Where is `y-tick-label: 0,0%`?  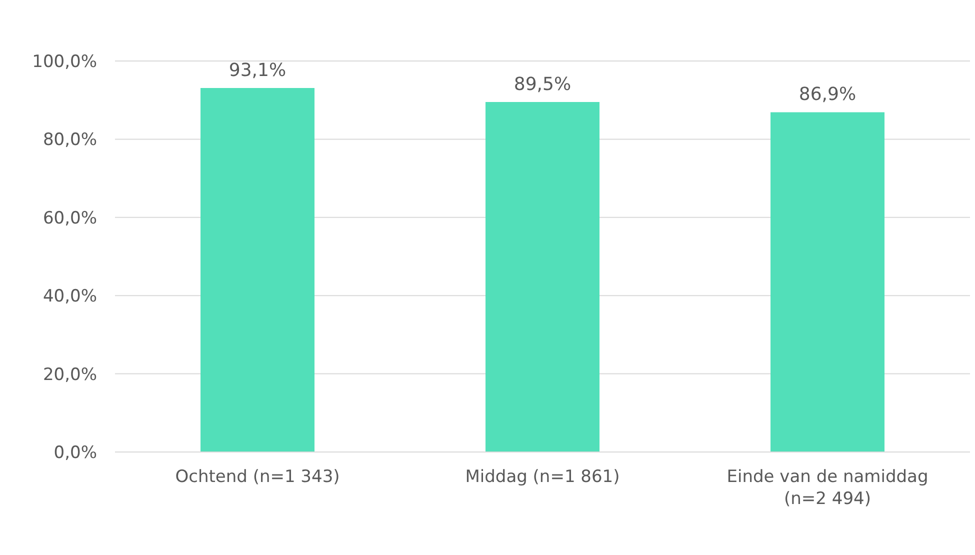
y-tick-label: 0,0% is located at coordinates (75, 453).